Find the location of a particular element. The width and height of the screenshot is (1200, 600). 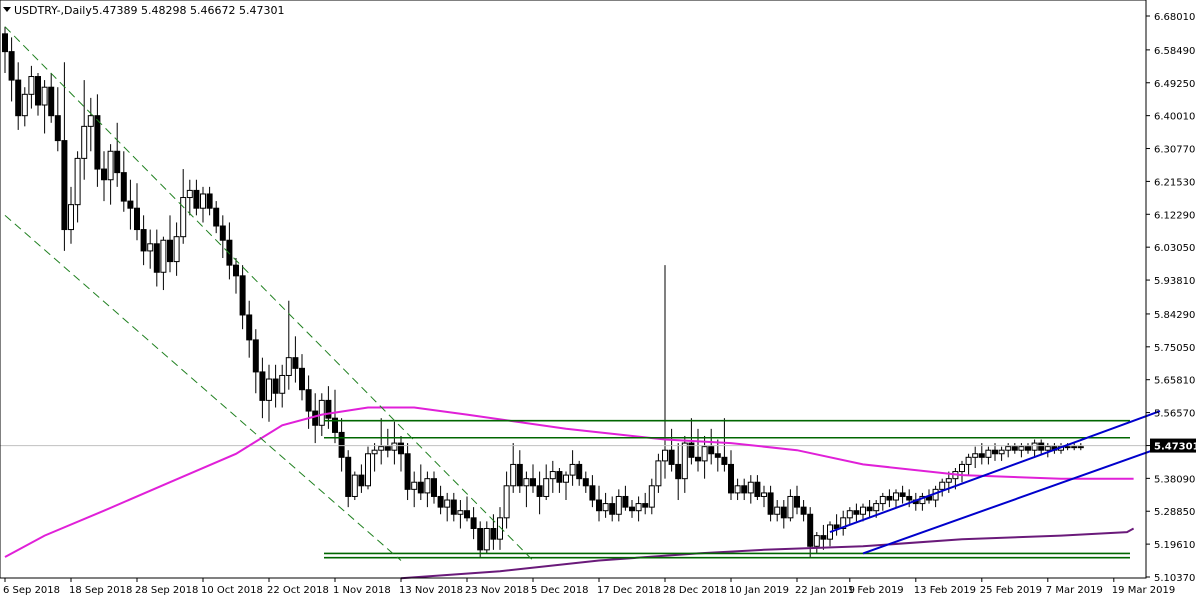

y-tick-label: 6.68010 is located at coordinates (1174, 17).